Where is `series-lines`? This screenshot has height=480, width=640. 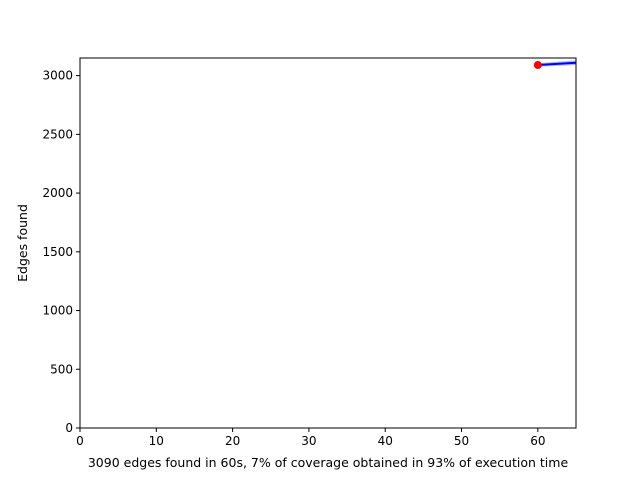 series-lines is located at coordinates (556, 64).